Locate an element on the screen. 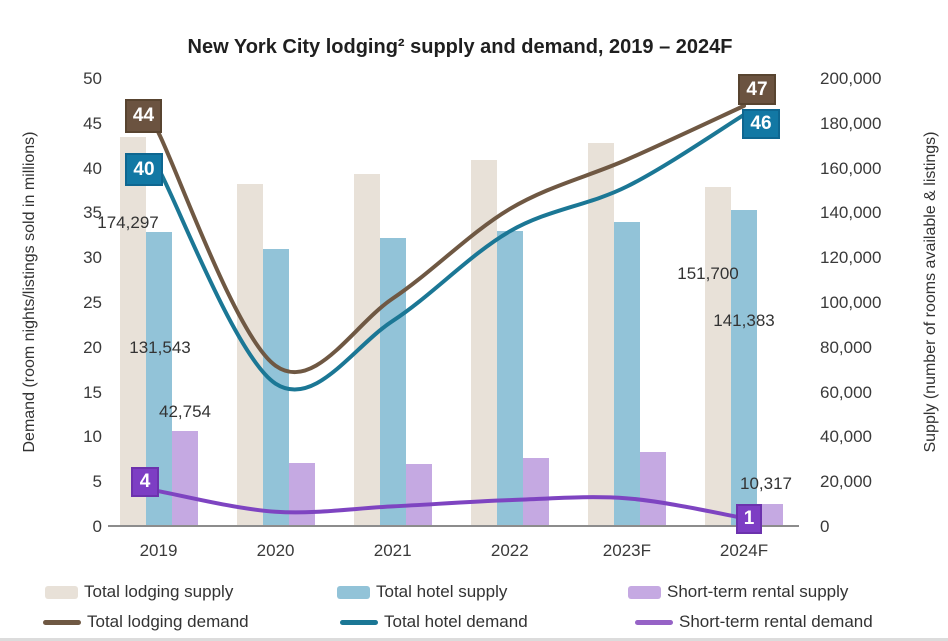 The width and height of the screenshot is (948, 641). data-label: 174,297 is located at coordinates (128, 222).